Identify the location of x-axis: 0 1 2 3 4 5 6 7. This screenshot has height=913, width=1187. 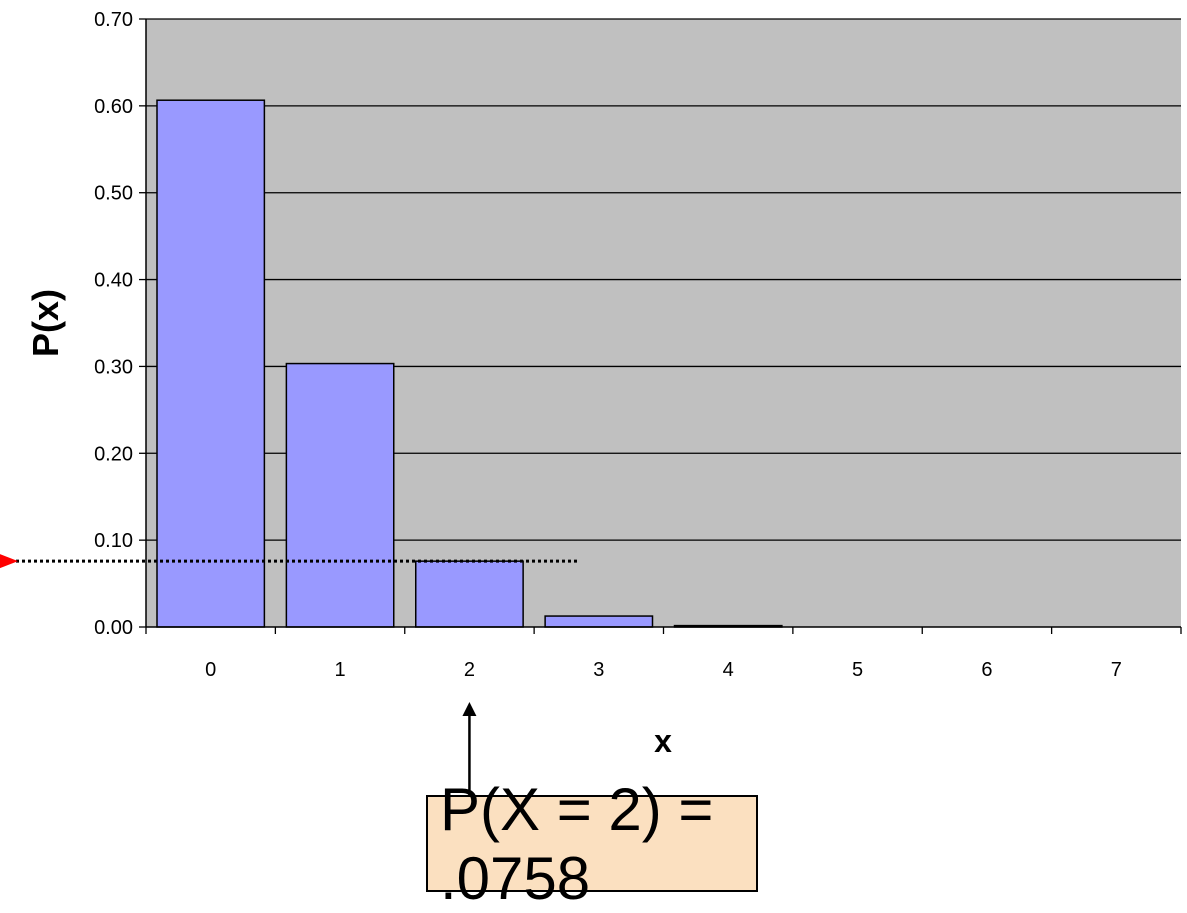
(663, 653).